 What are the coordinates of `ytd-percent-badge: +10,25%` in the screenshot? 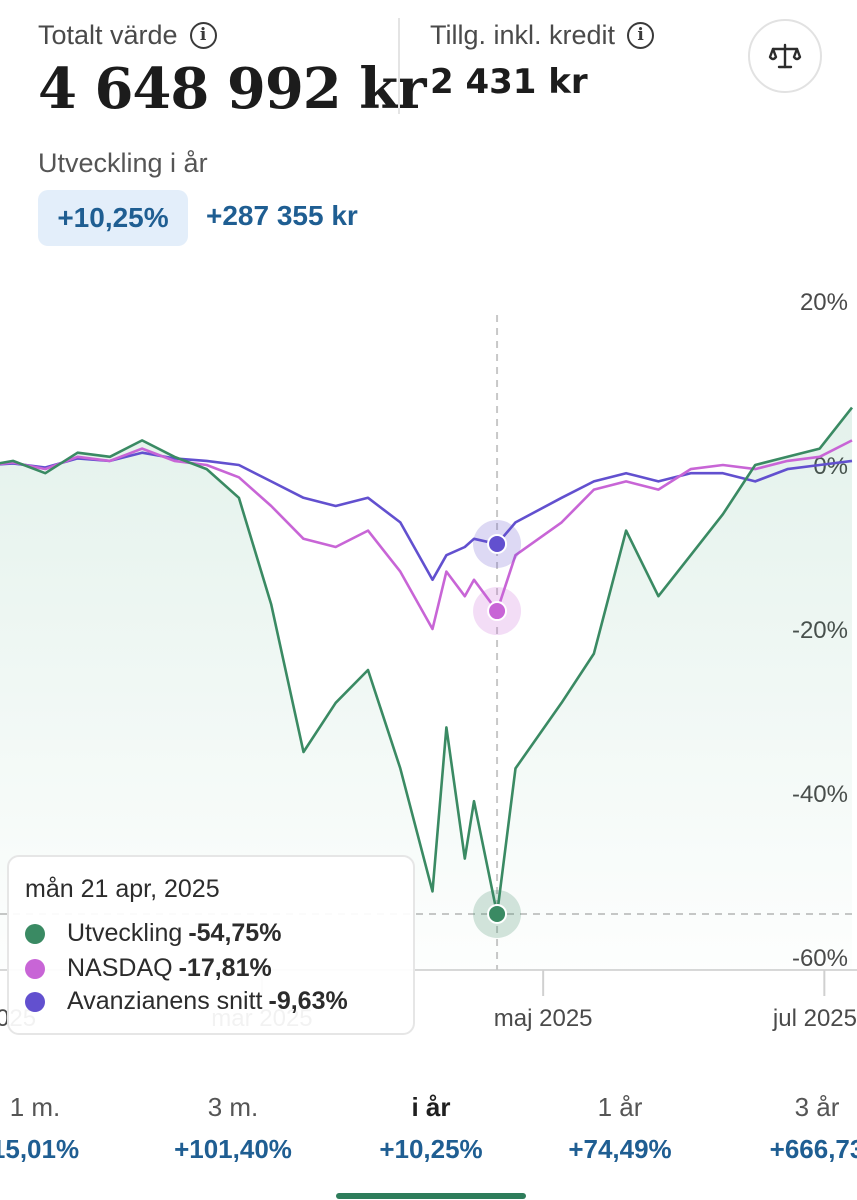 It's located at (113, 218).